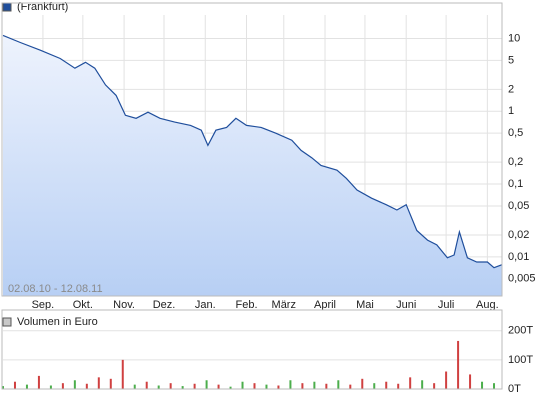 The height and width of the screenshot is (401, 545). I want to click on legend-label: (Frankfurt), so click(42, 7).